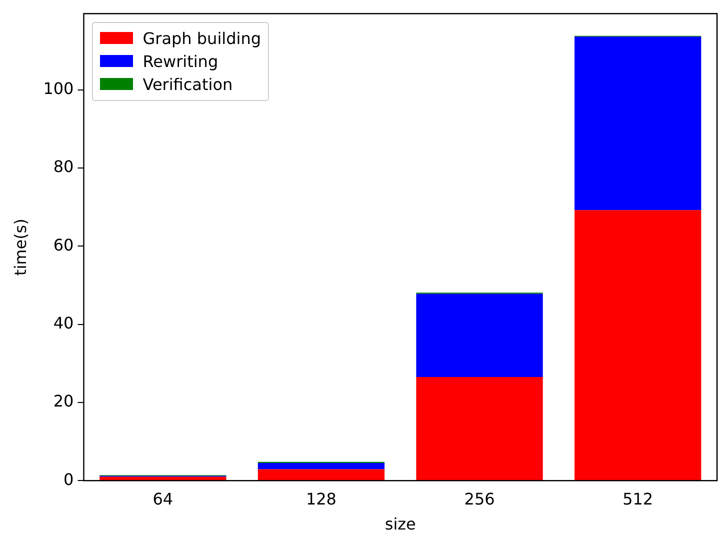  I want to click on y-tick-label: 20, so click(63, 401).